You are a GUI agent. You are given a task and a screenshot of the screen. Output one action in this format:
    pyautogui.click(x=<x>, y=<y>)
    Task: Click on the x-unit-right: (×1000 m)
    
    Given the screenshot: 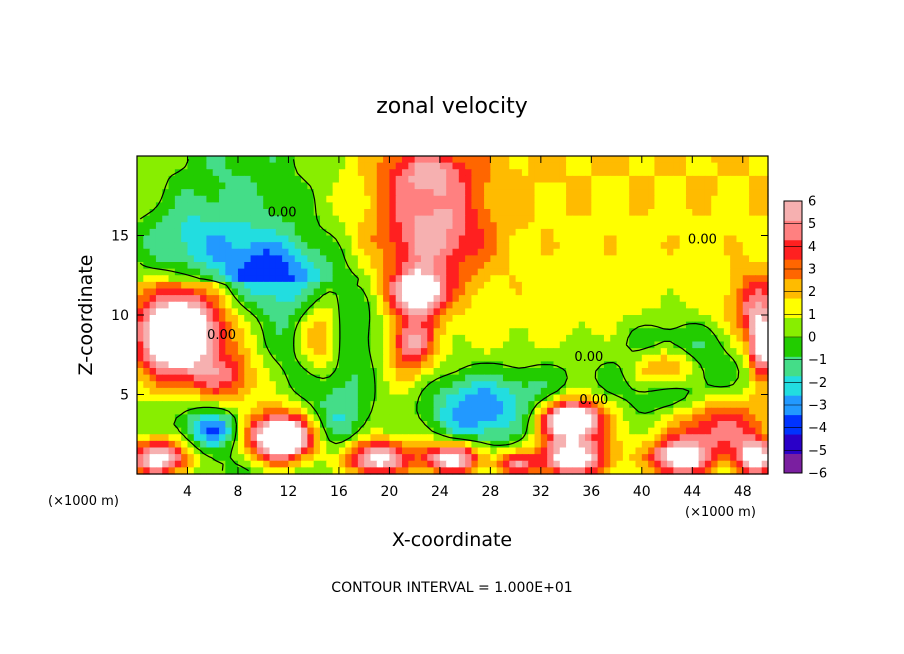 What is the action you would take?
    pyautogui.click(x=720, y=512)
    